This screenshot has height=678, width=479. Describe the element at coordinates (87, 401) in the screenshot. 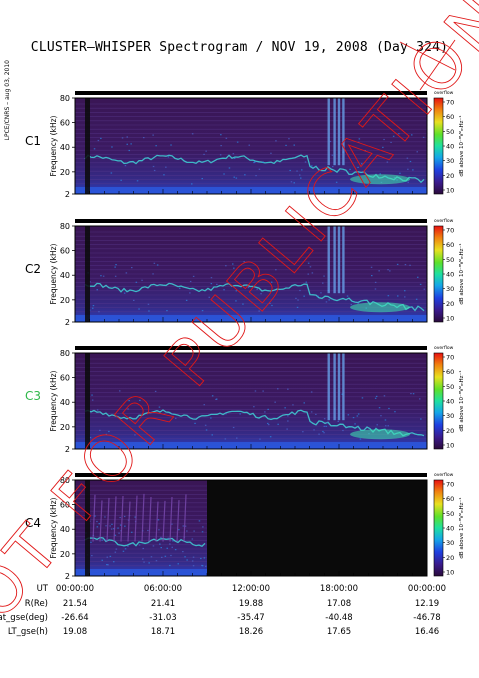

I see `data-gap-strip` at that location.